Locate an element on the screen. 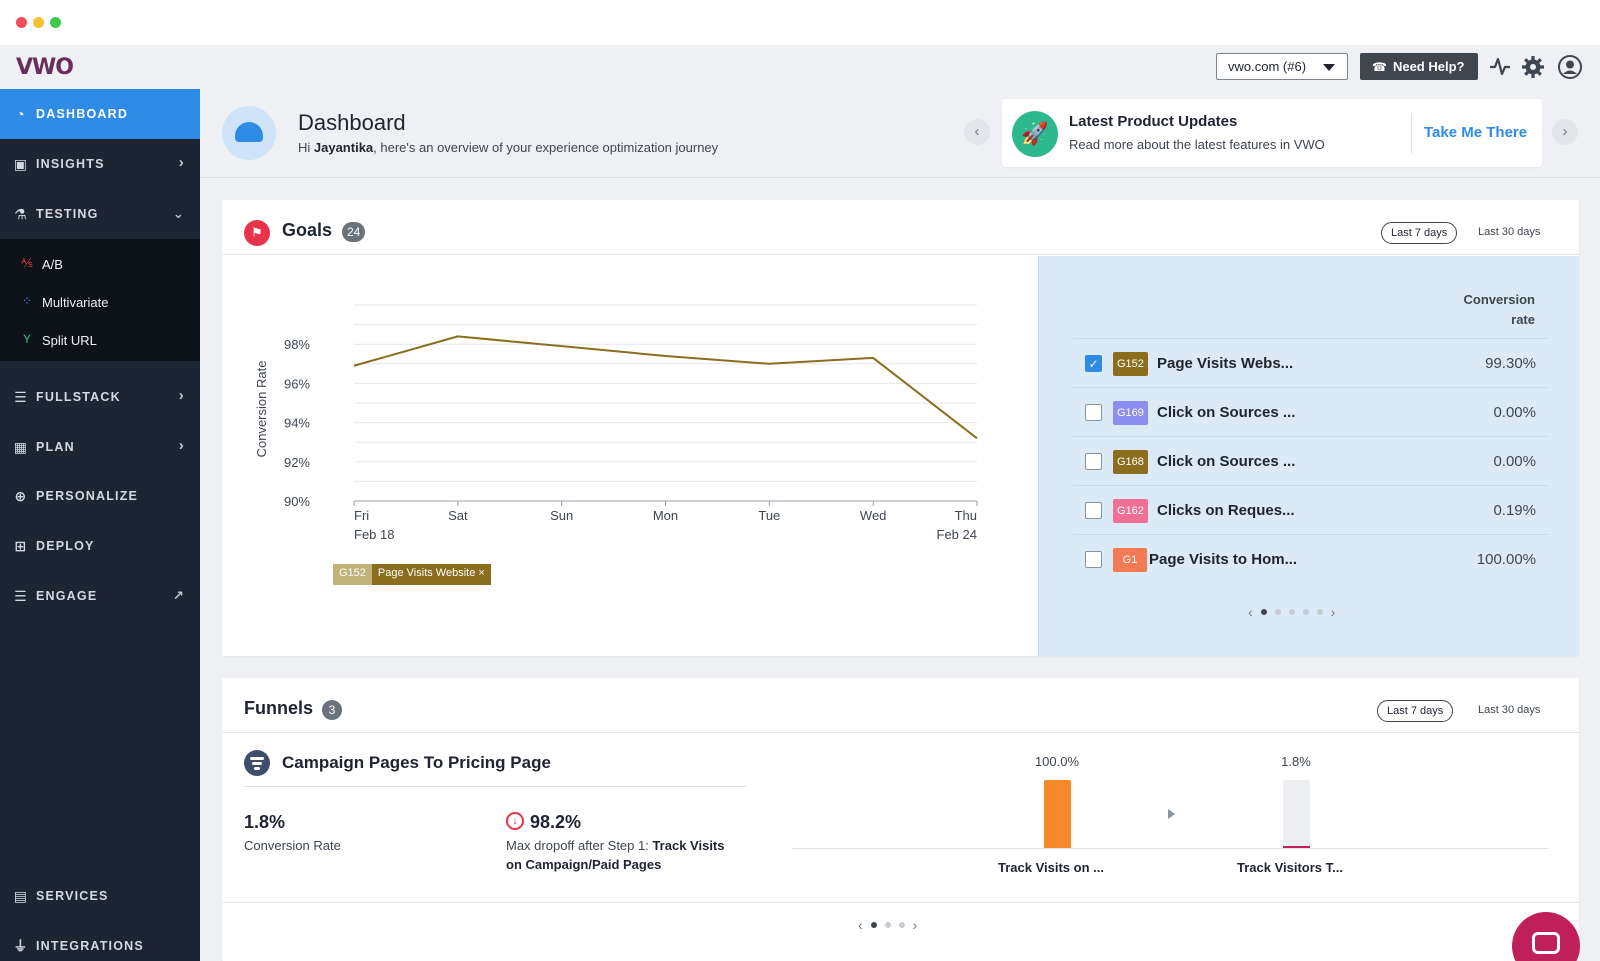 The image size is (1600, 961). funnels-pager: ‹ › is located at coordinates (888, 925).